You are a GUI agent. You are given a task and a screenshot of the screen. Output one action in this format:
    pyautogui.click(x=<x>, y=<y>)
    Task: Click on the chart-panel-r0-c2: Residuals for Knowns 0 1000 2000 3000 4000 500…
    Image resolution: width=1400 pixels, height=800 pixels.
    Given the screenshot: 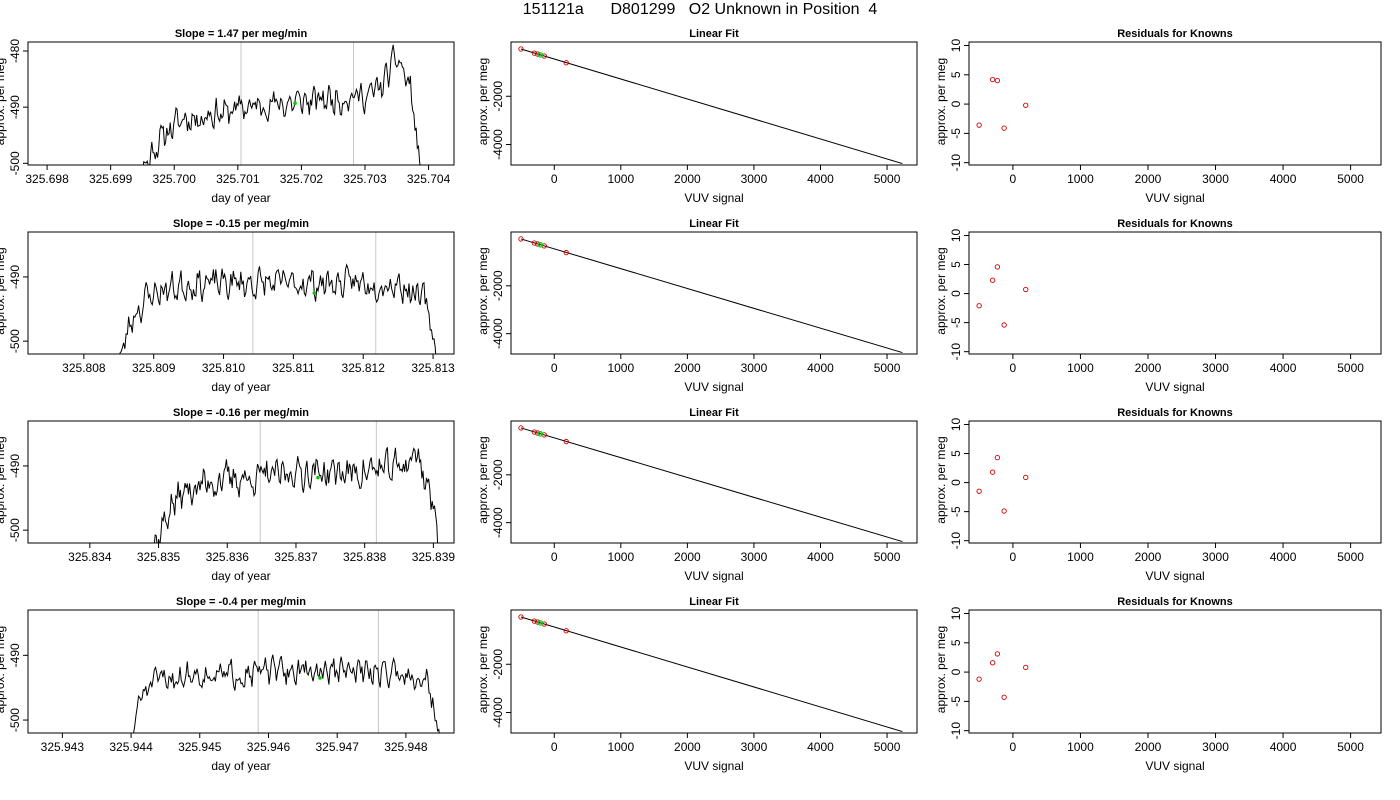 What is the action you would take?
    pyautogui.click(x=1158, y=116)
    